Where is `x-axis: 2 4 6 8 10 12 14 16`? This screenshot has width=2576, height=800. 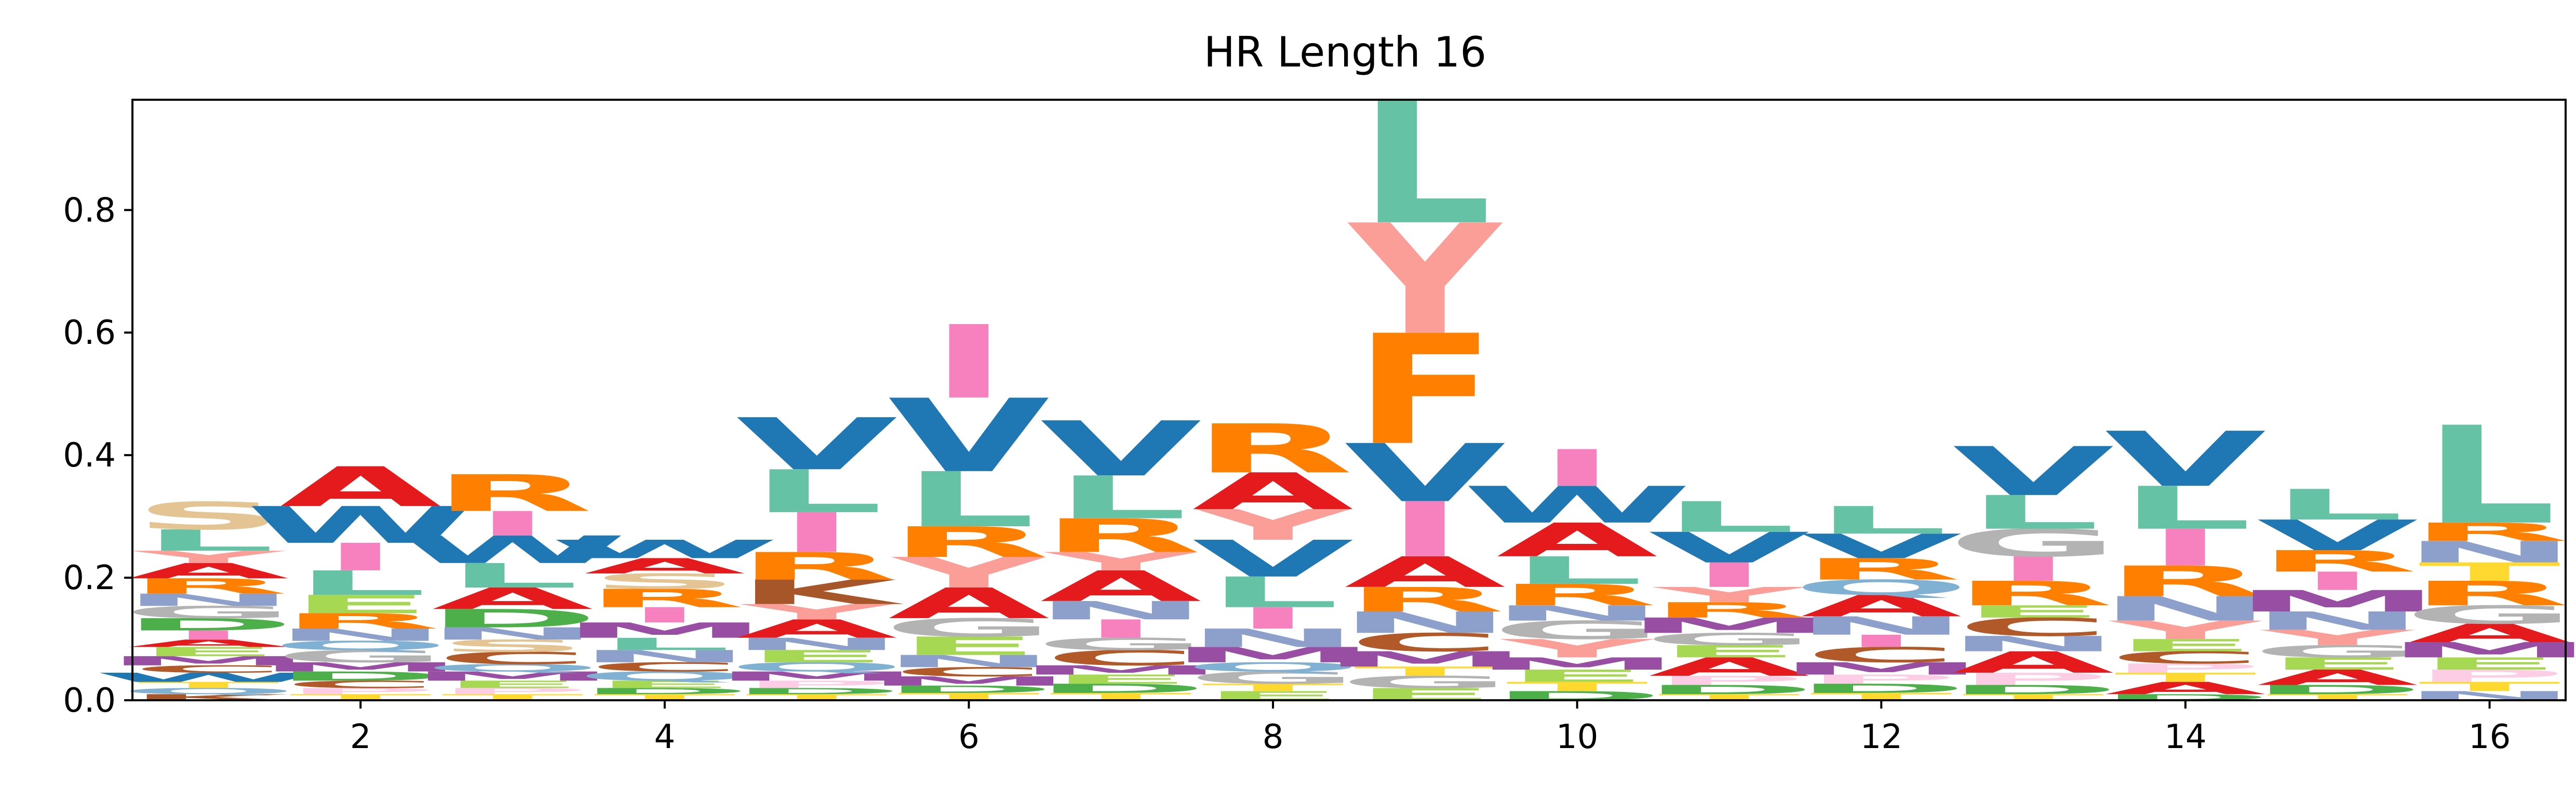 x-axis: 2 4 6 8 10 12 14 16 is located at coordinates (1431, 728).